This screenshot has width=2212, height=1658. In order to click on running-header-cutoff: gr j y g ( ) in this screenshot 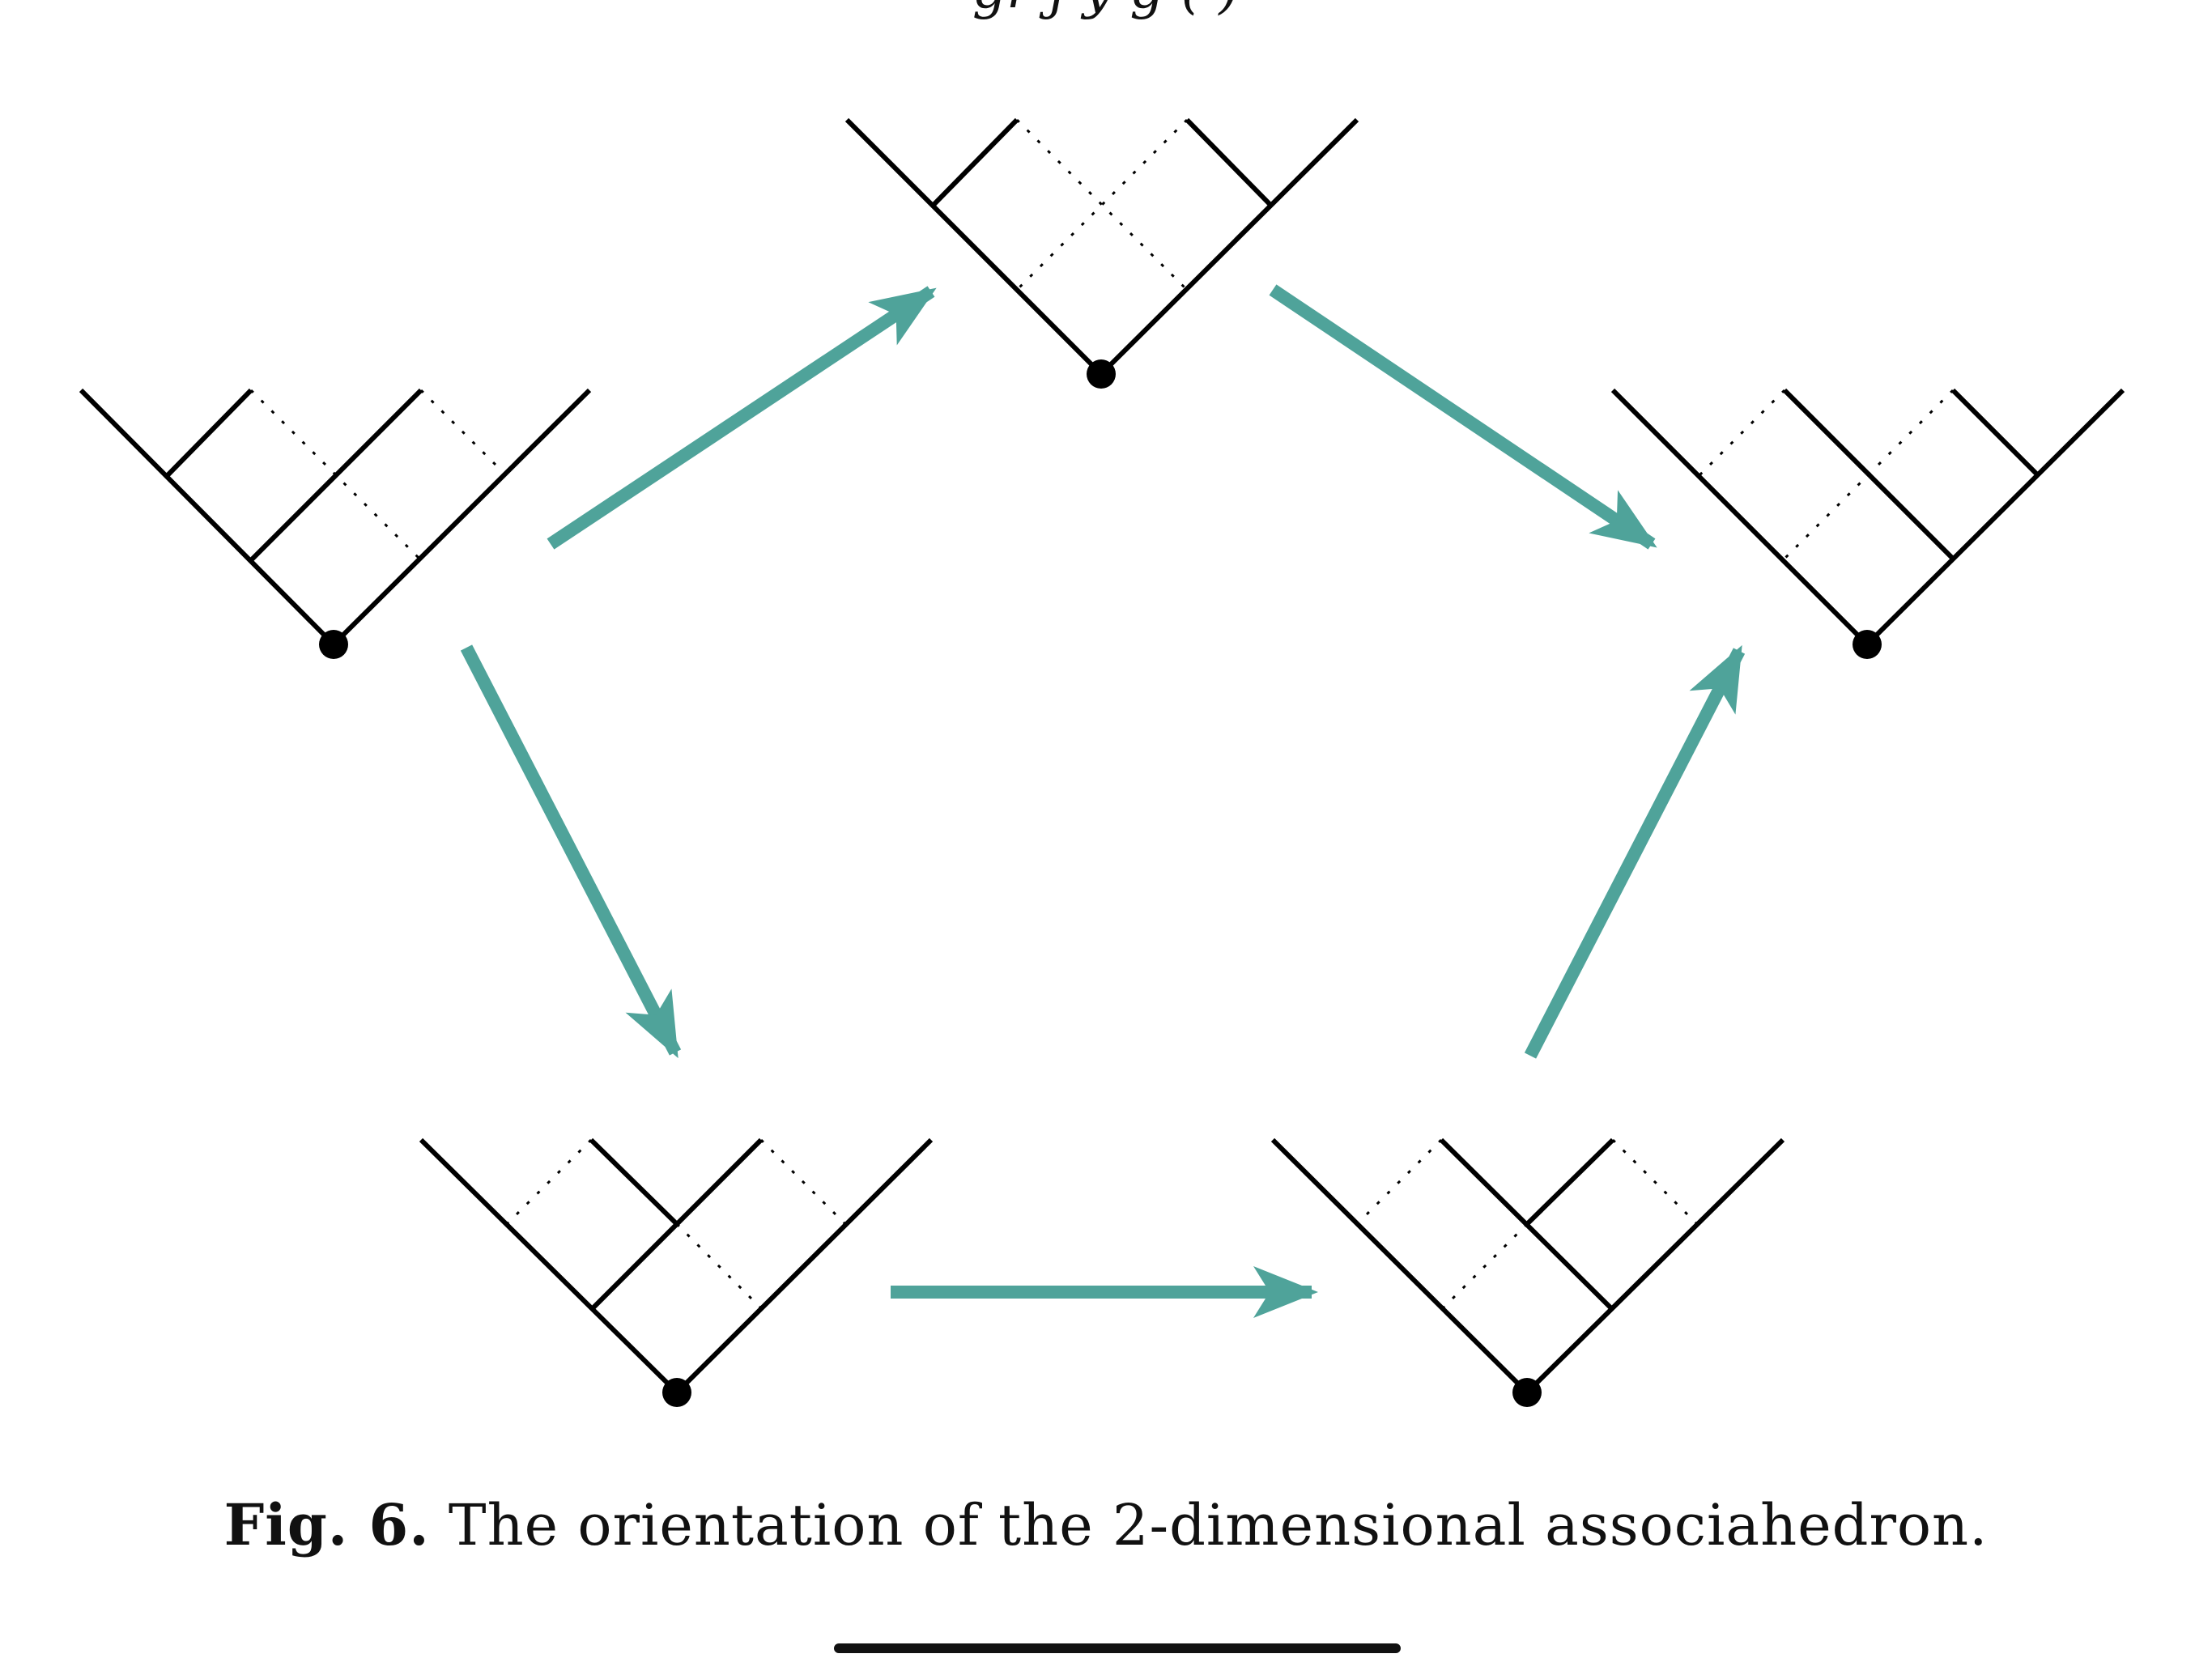, I will do `click(1106, 10)`.